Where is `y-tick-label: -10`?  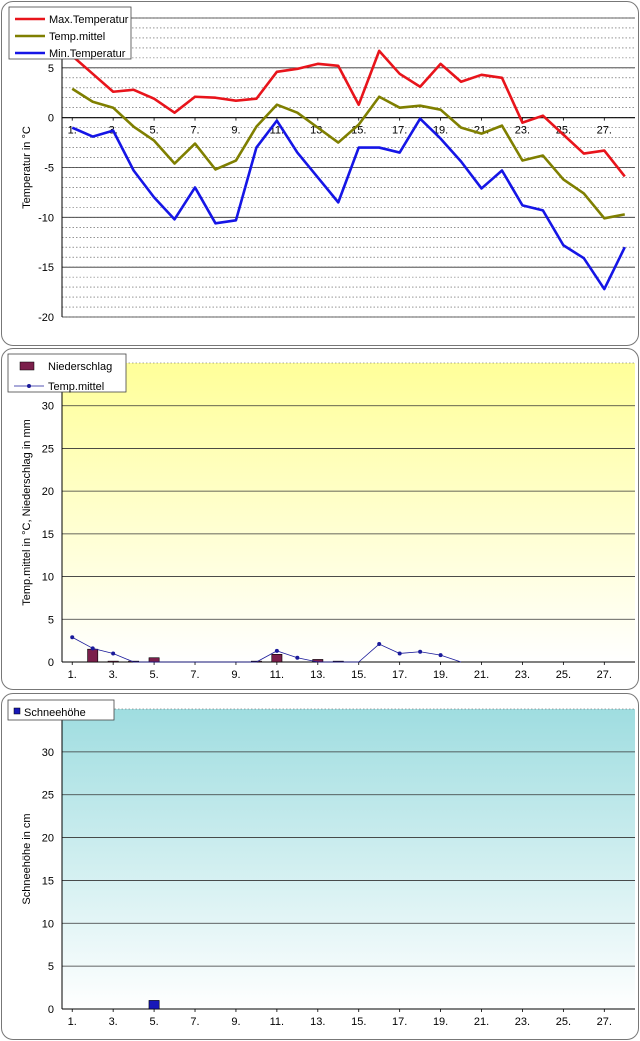
y-tick-label: -10 is located at coordinates (46, 218).